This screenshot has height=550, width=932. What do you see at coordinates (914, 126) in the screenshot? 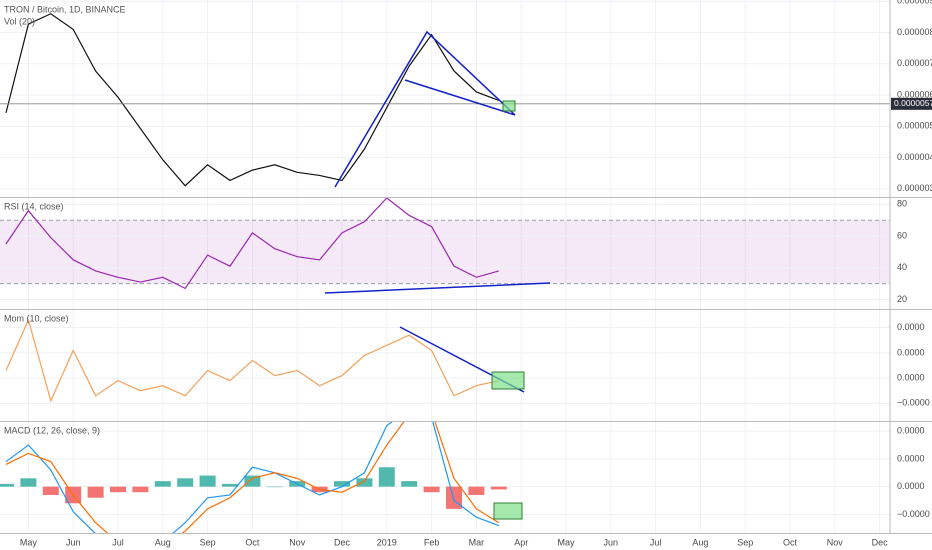
I see `y-tick-label: 0.00000500` at bounding box center [914, 126].